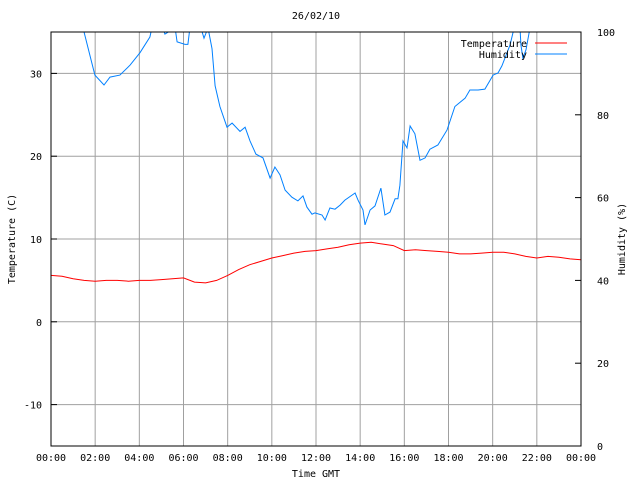 The image size is (640, 480). Describe the element at coordinates (316, 262) in the screenshot. I see `series-line-temperature` at that location.